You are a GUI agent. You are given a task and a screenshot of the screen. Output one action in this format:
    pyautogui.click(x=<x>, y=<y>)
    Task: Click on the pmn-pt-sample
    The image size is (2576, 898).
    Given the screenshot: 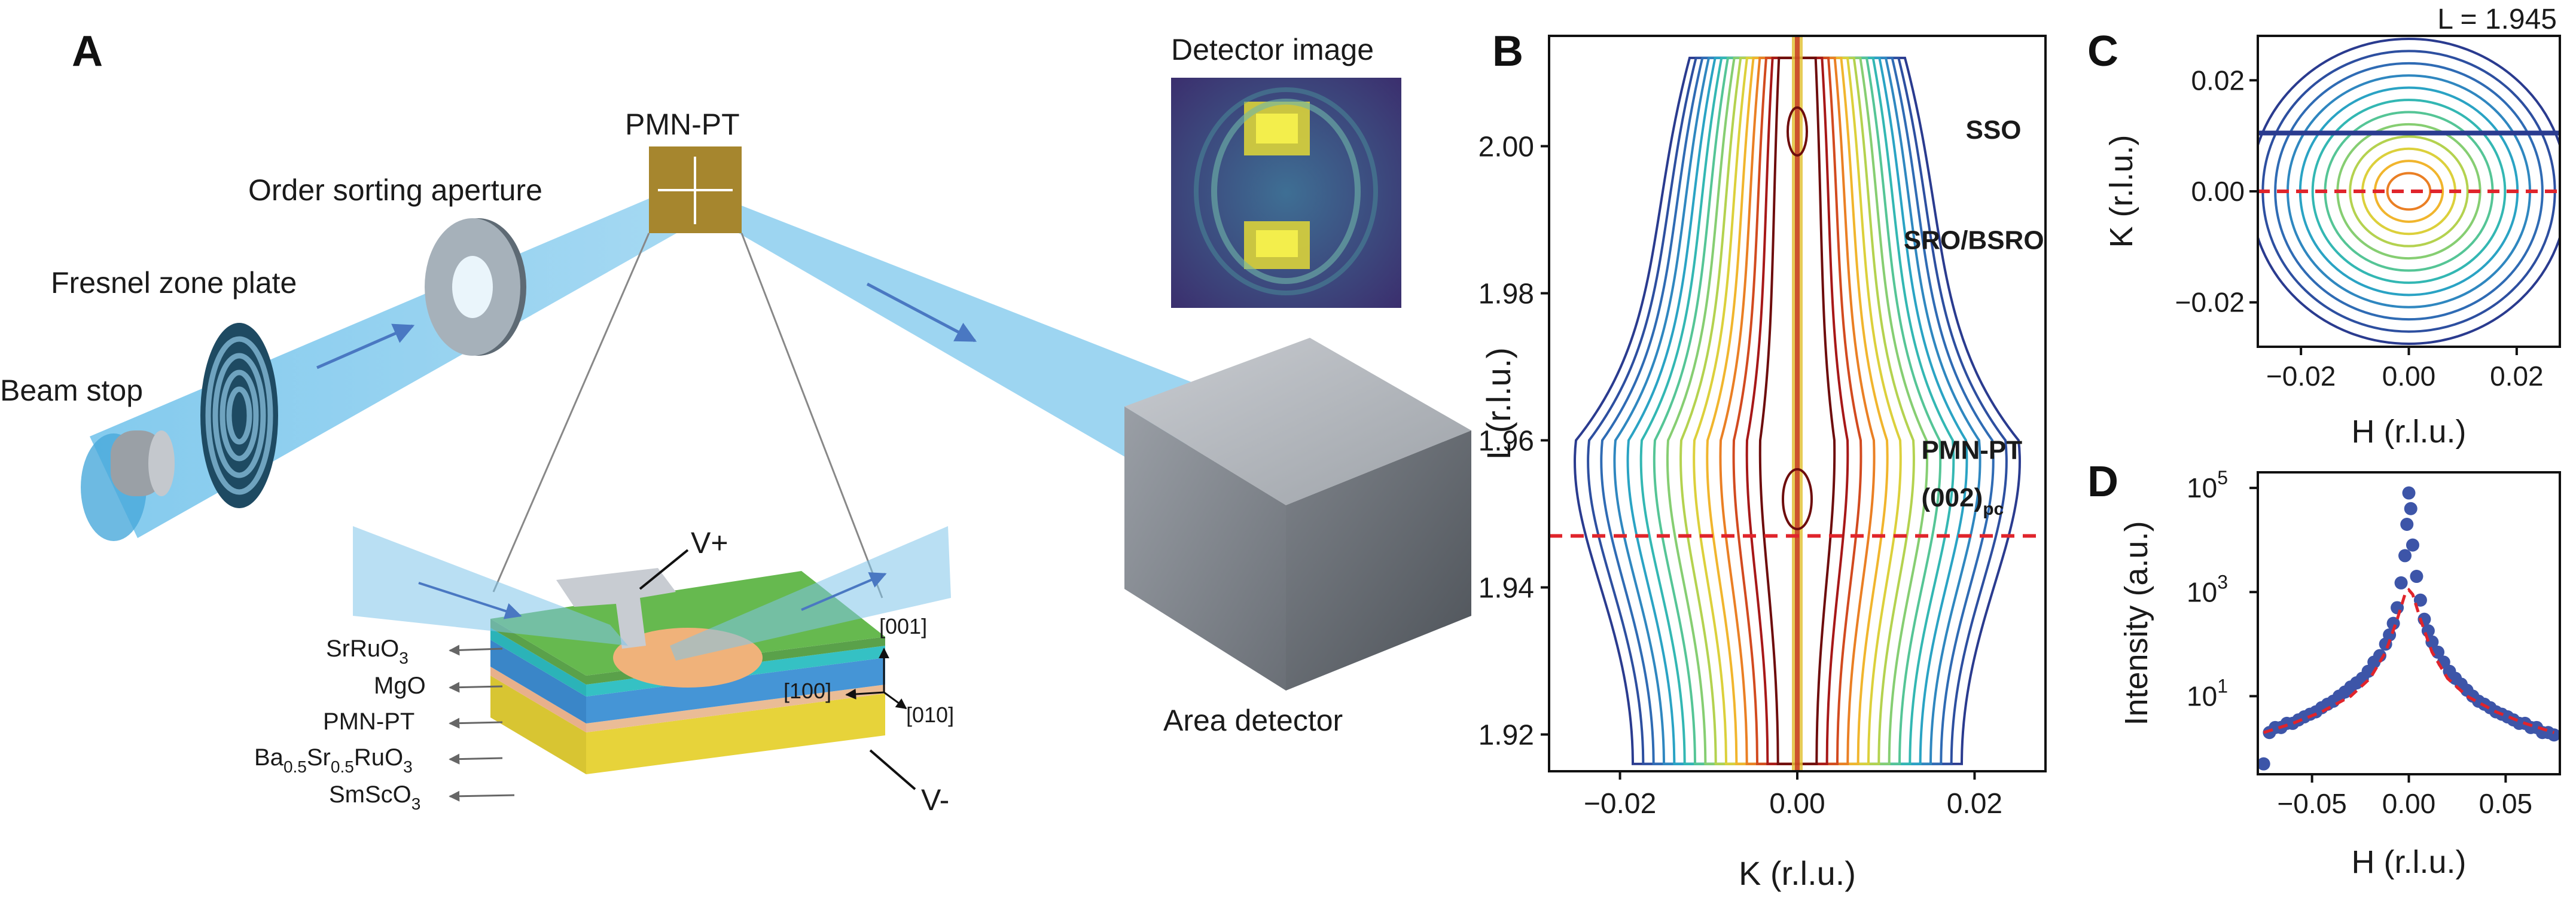 What is the action you would take?
    pyautogui.click(x=696, y=189)
    